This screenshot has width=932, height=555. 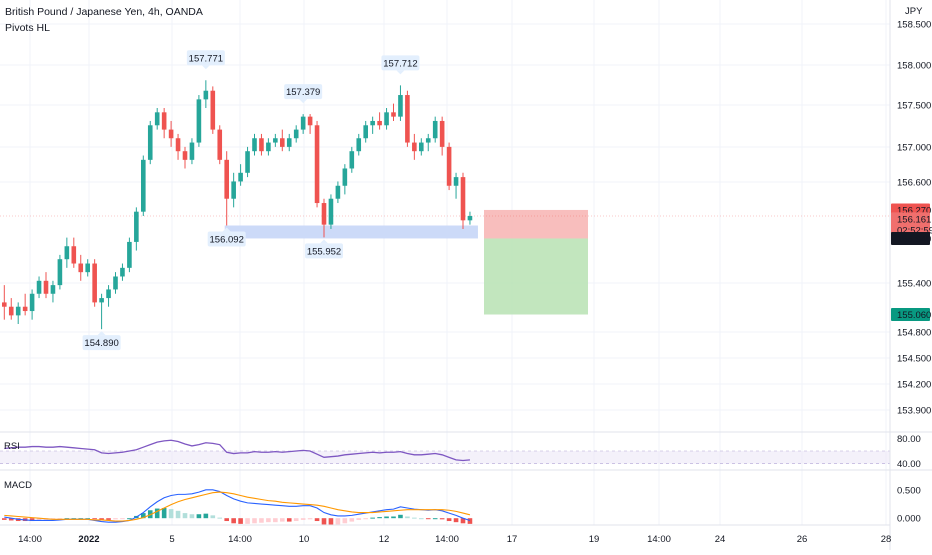 I want to click on time-axis: 14:00 2022 5 14:00 10 12 14:00 17 19 14:00 24 26 28, so click(x=454, y=539).